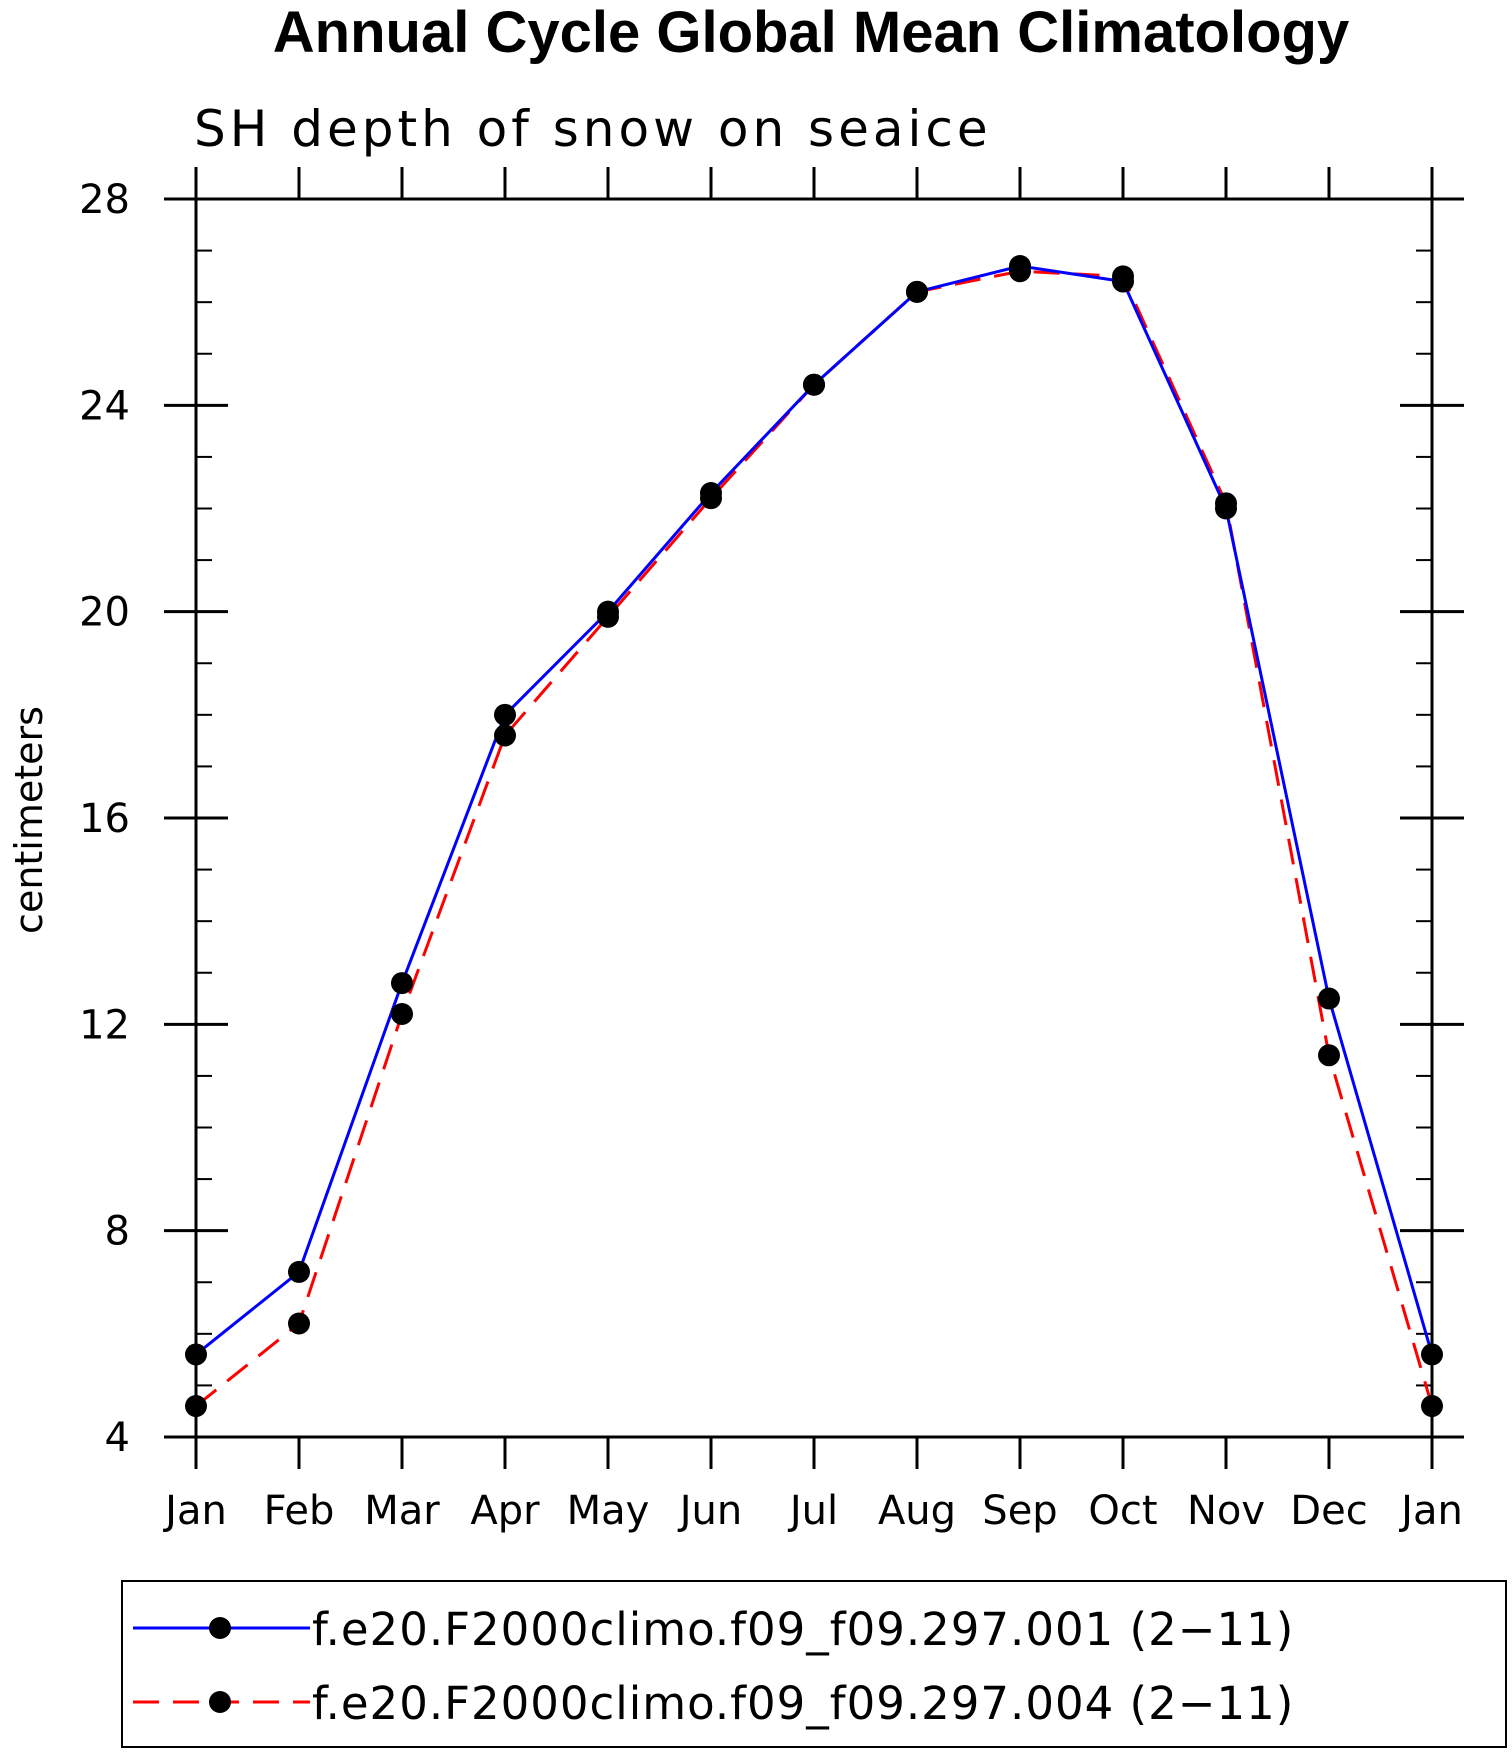 This screenshot has width=1512, height=1753. I want to click on chart-subtitle: SH depth of snow on seaice, so click(593, 129).